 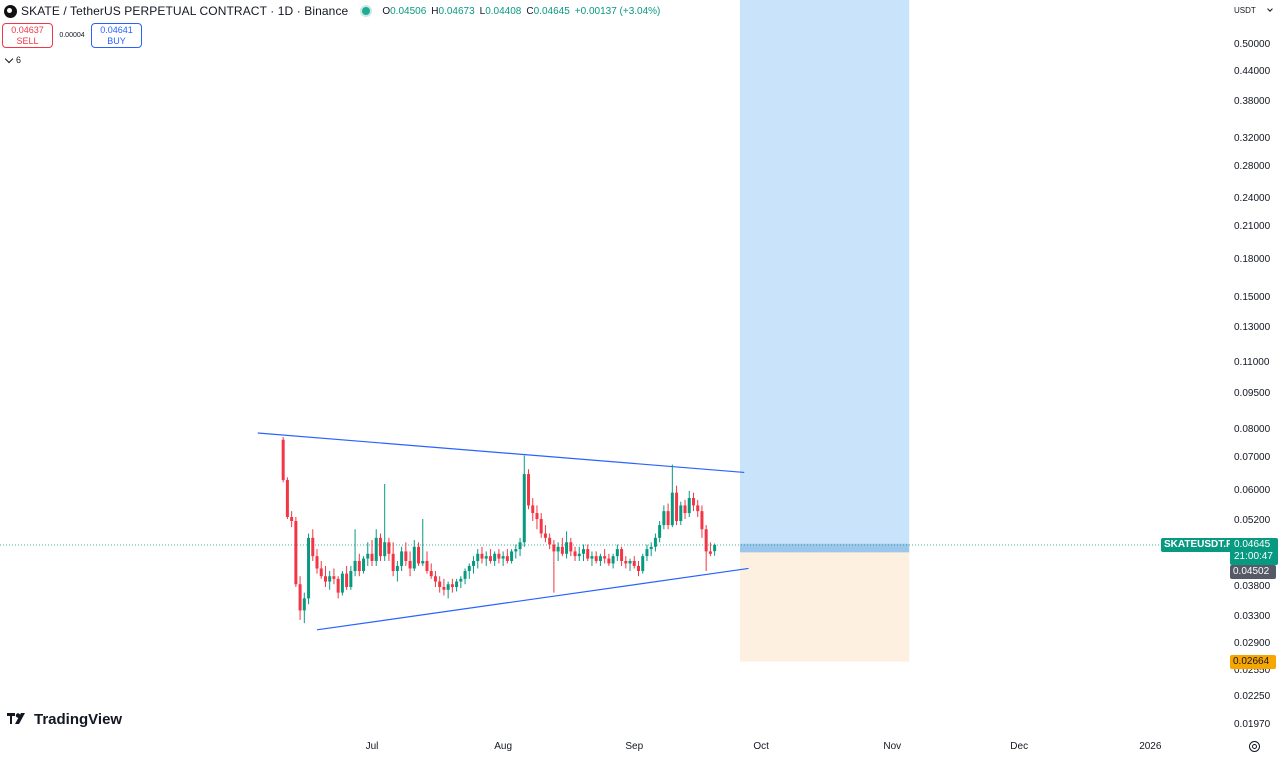 What do you see at coordinates (1252, 227) in the screenshot?
I see `y-tick-label: 0.21000` at bounding box center [1252, 227].